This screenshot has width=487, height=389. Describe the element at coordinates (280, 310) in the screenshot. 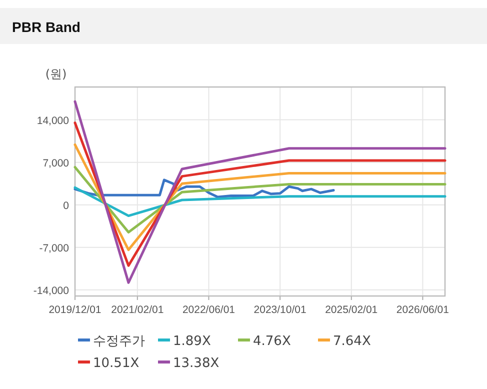

I see `x-tick-label: 2023/10/01` at that location.